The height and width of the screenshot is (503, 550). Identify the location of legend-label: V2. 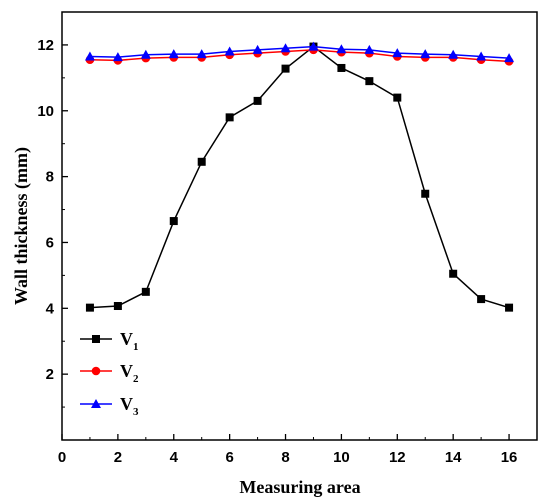
(129, 373).